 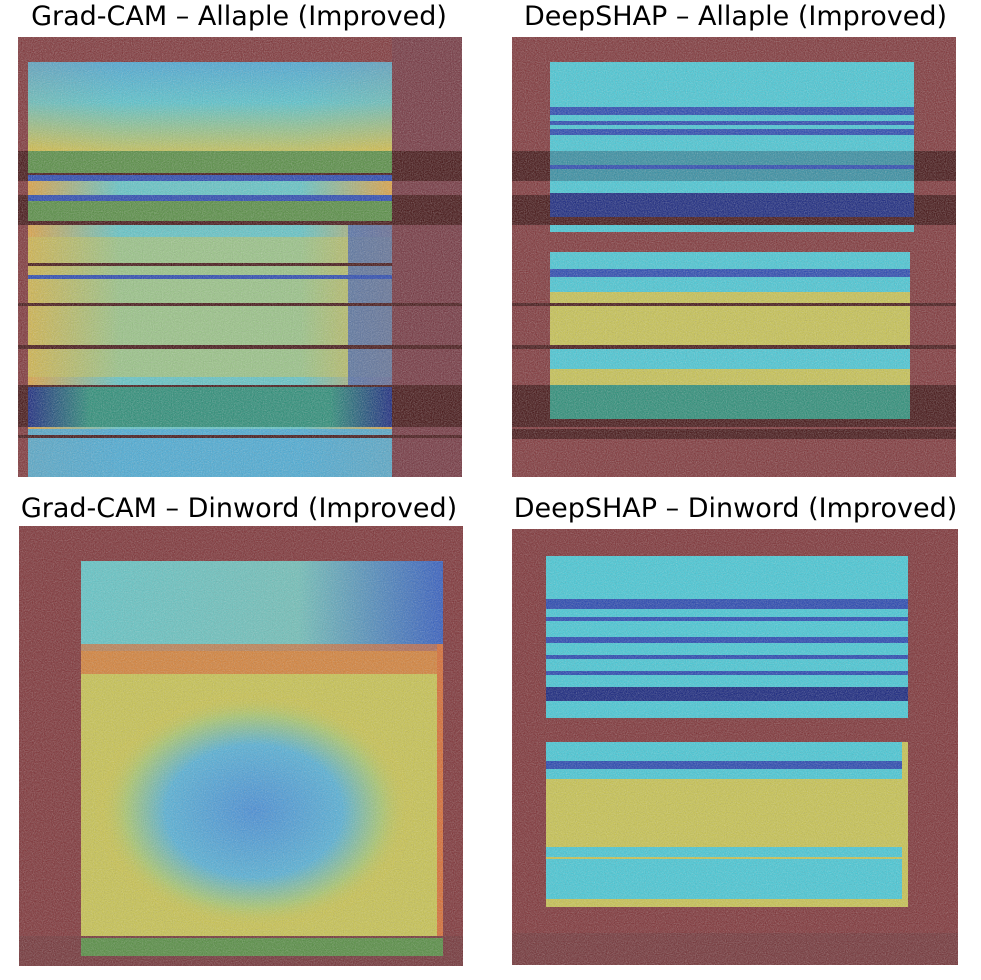 What do you see at coordinates (735, 16) in the screenshot?
I see `panel-title: DeepSHAP – Allaple (Improved)` at bounding box center [735, 16].